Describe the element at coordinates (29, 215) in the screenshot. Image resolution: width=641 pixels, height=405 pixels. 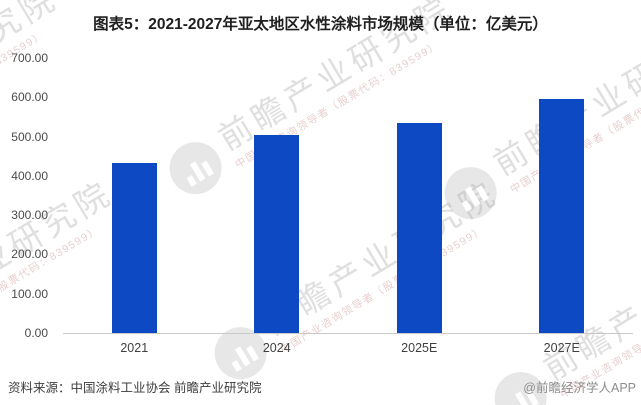
I see `y-tick-label: 300.00` at that location.